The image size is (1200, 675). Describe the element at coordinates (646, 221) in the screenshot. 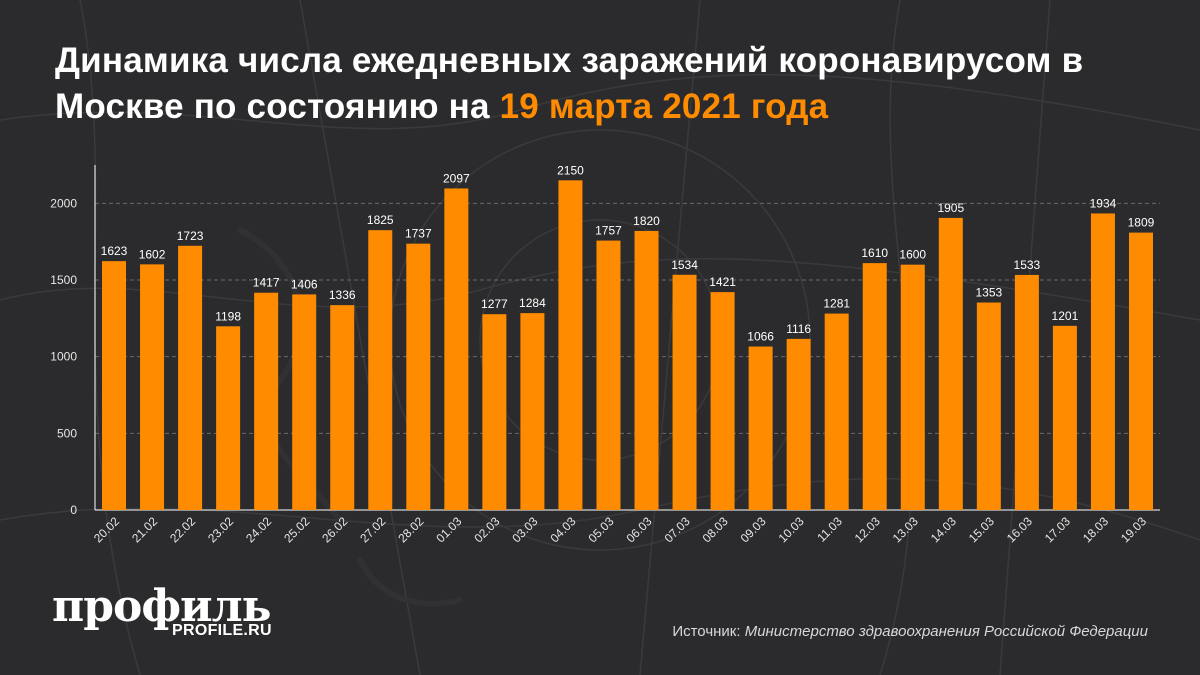

I see `data-label: 1820` at that location.